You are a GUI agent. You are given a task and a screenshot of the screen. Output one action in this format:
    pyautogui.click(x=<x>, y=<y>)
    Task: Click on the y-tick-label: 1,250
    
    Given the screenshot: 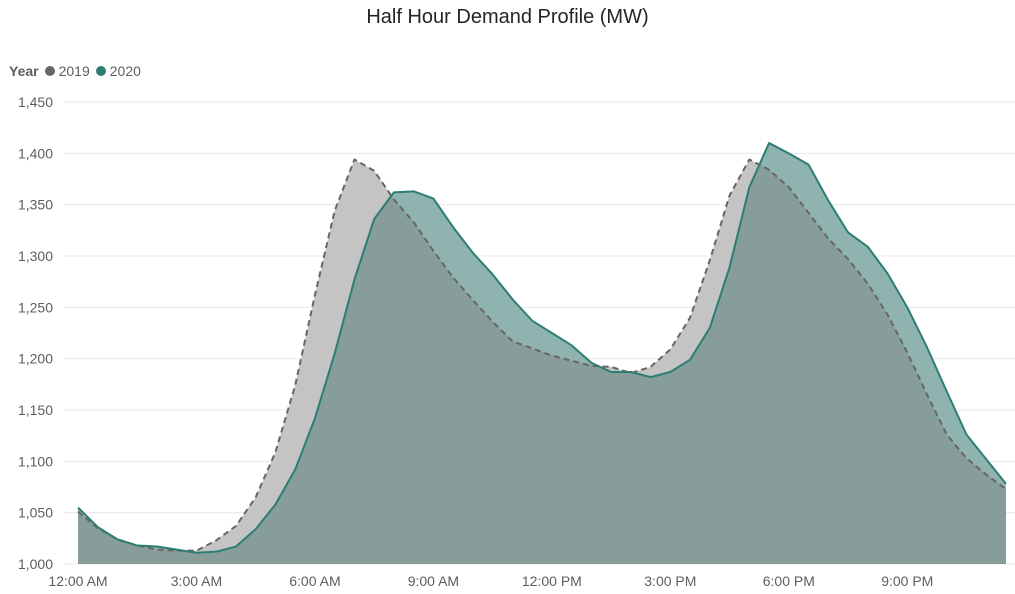 What is the action you would take?
    pyautogui.click(x=35, y=307)
    